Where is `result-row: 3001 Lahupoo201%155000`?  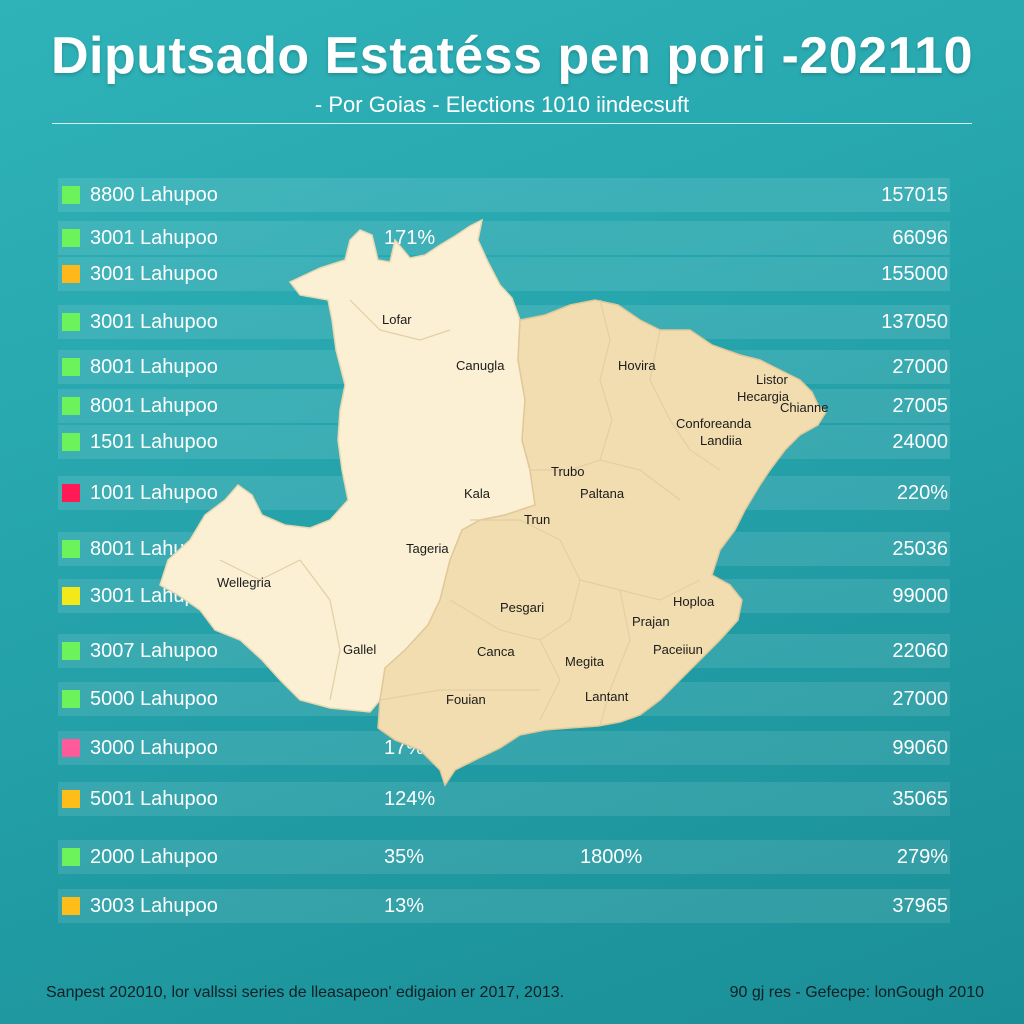
result-row: 3001 Lahupoo201%155000 is located at coordinates (504, 274).